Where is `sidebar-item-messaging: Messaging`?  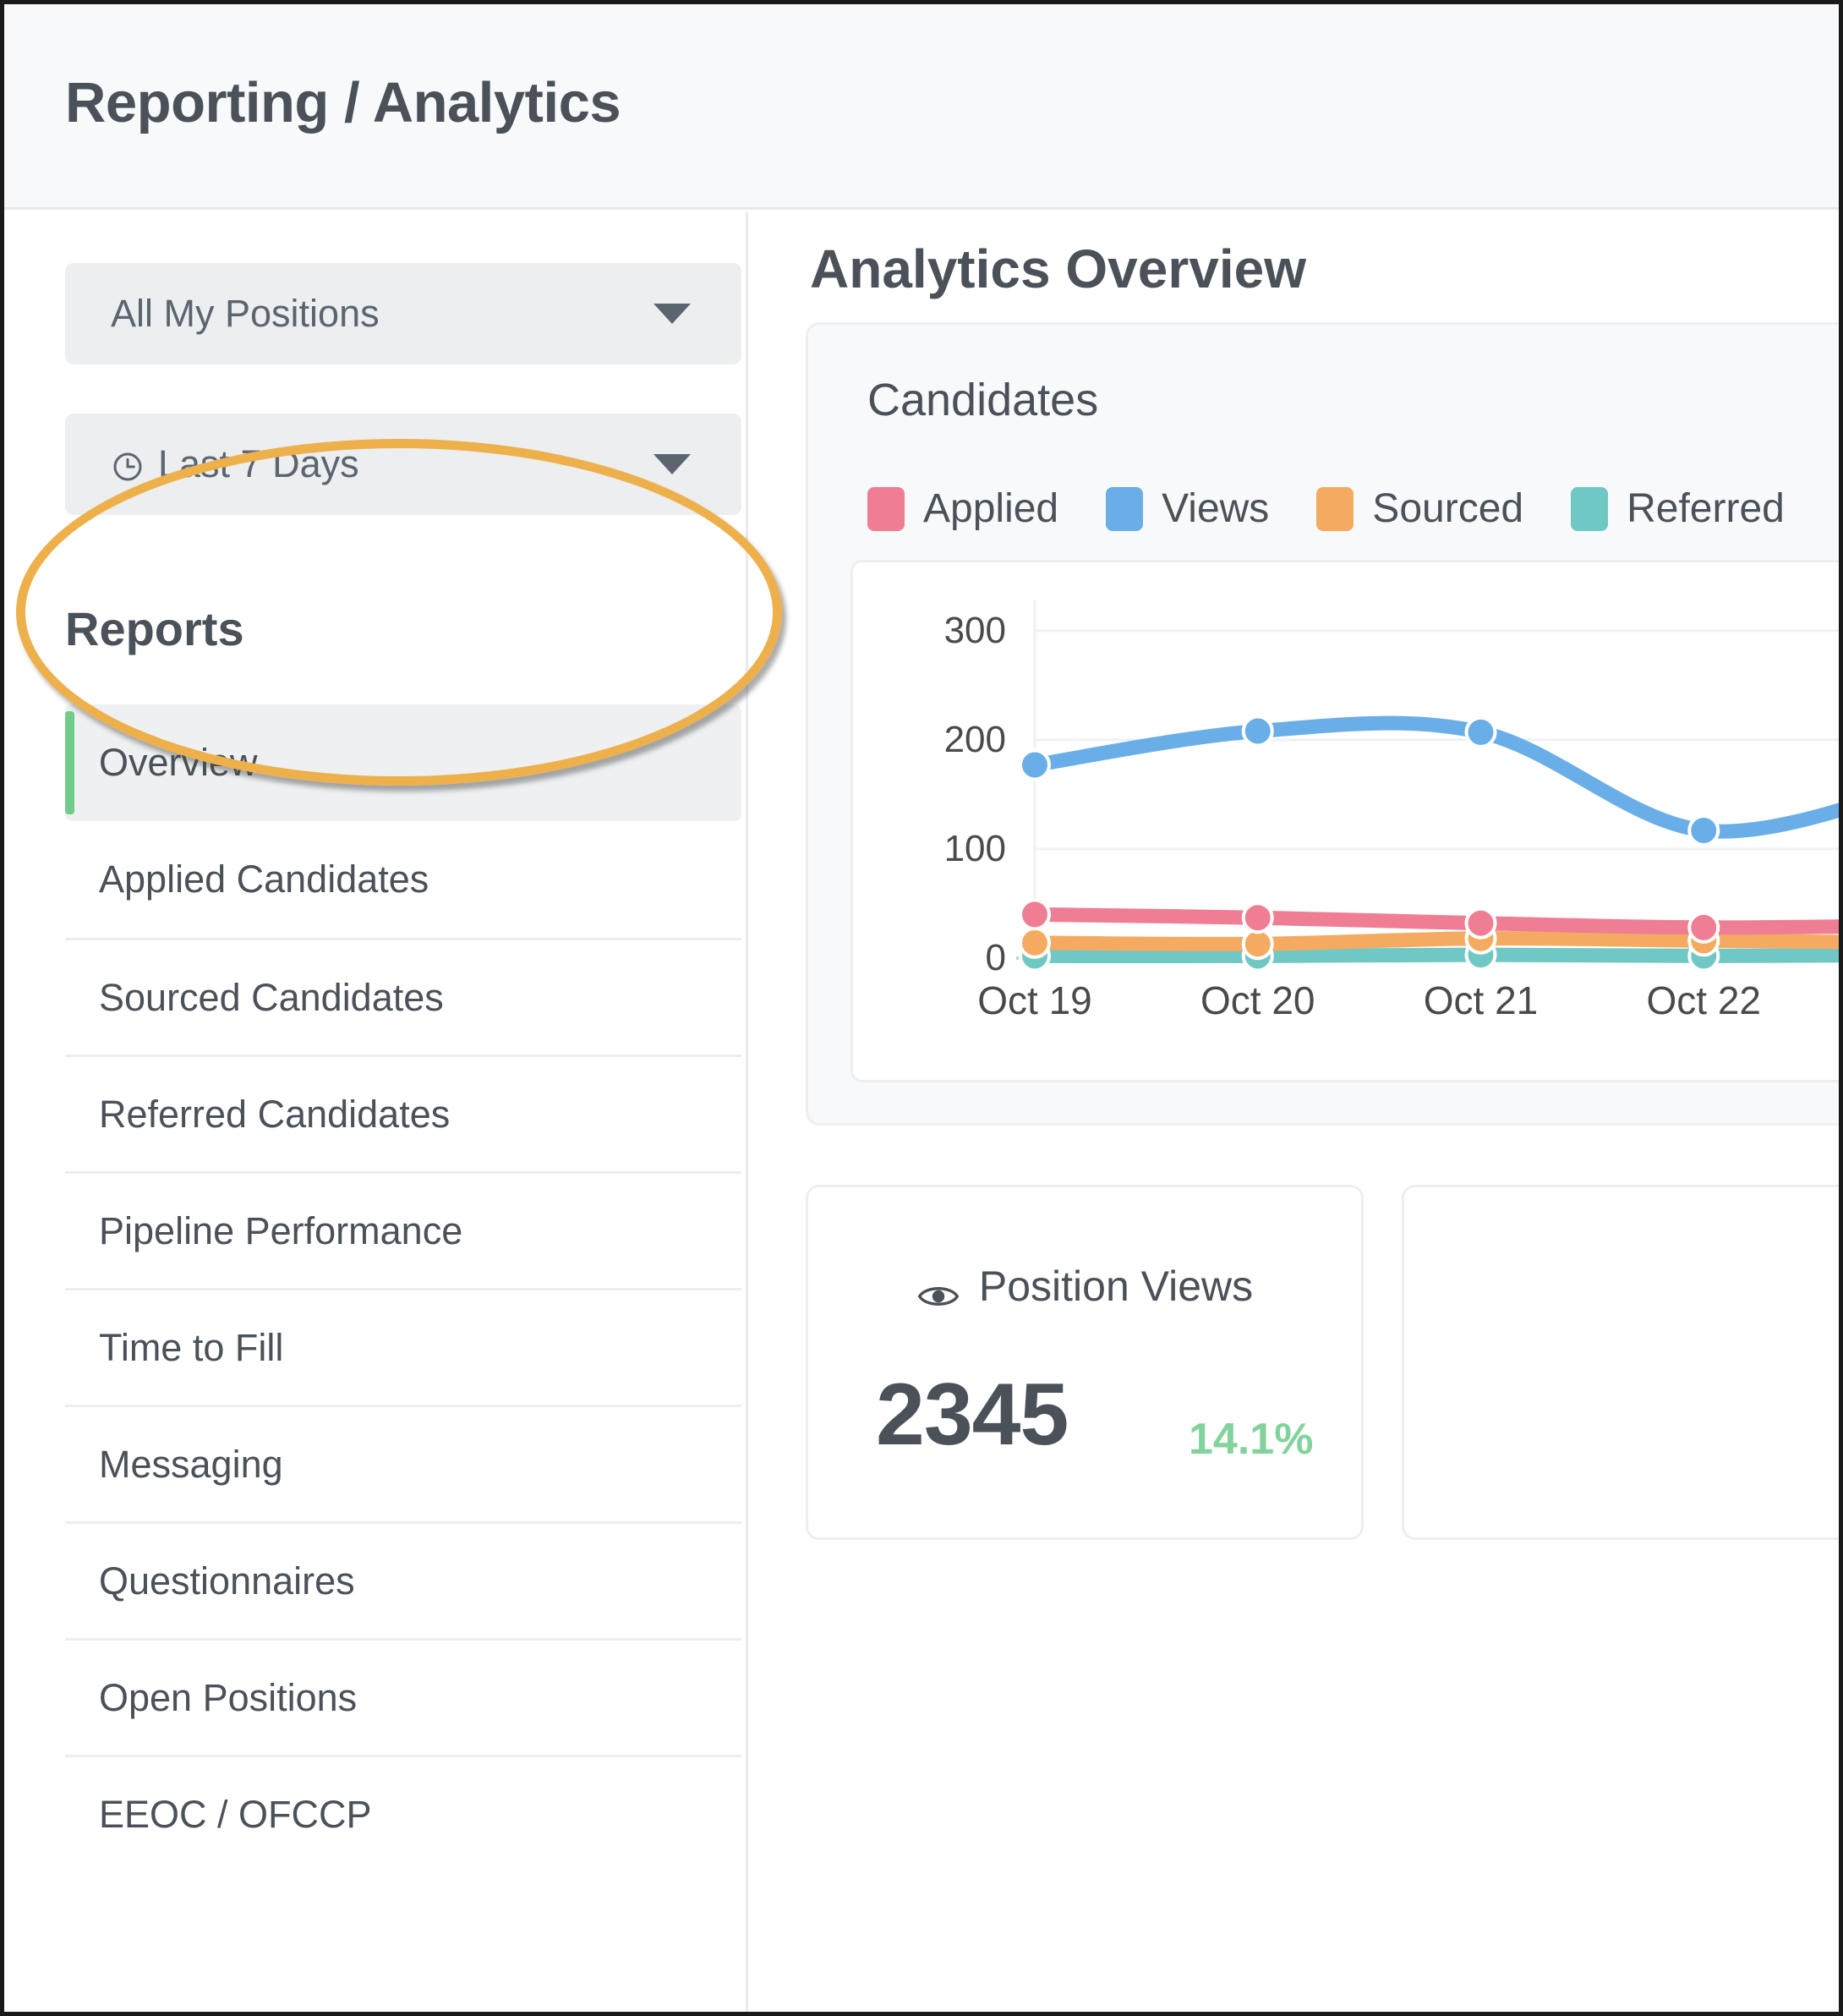 sidebar-item-messaging: Messaging is located at coordinates (403, 1463).